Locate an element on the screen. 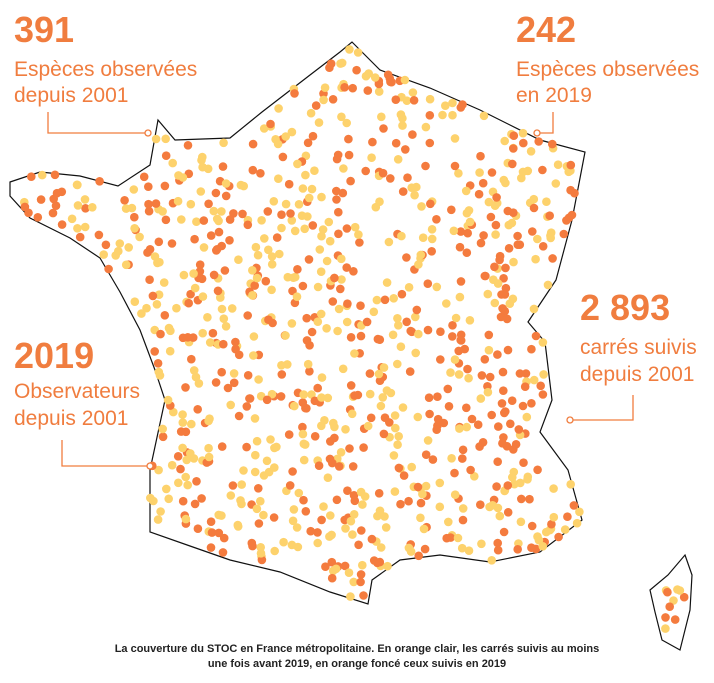  leader-line is located at coordinates (105, 453).